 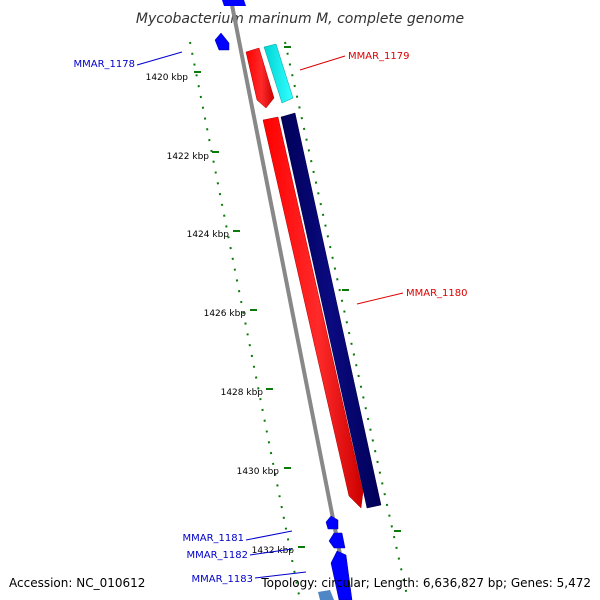 What do you see at coordinates (437, 293) in the screenshot?
I see `gene-label-mmar-1180: MMAR_1180` at bounding box center [437, 293].